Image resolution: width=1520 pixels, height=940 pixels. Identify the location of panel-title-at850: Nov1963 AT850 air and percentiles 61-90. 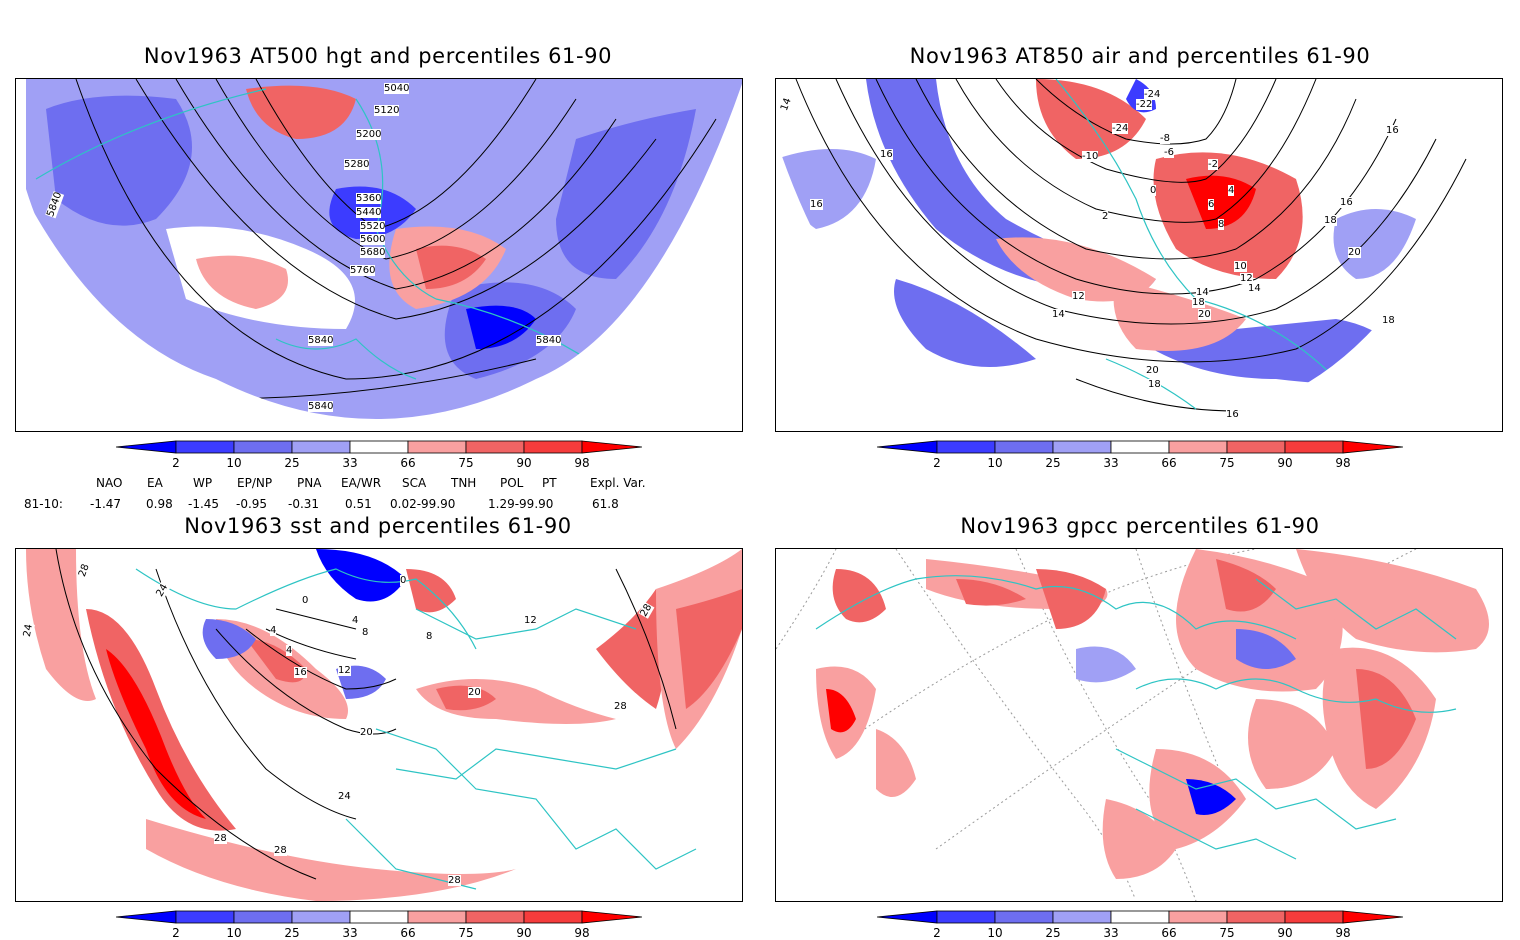
(1140, 56).